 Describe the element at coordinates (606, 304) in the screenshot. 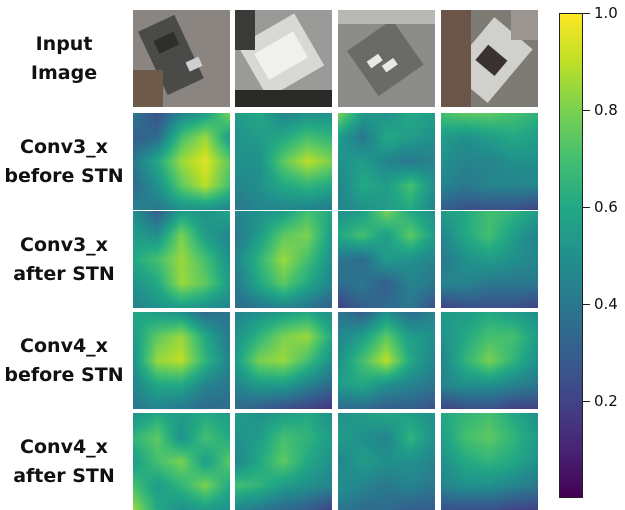

I see `colorbar-tick-label: 0.4` at that location.